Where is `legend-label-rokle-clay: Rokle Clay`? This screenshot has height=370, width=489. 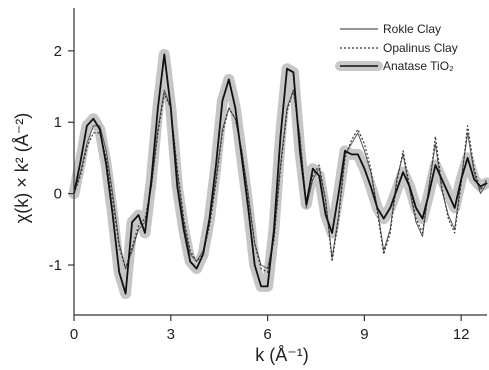
legend-label-rokle-clay: Rokle Clay is located at coordinates (412, 29).